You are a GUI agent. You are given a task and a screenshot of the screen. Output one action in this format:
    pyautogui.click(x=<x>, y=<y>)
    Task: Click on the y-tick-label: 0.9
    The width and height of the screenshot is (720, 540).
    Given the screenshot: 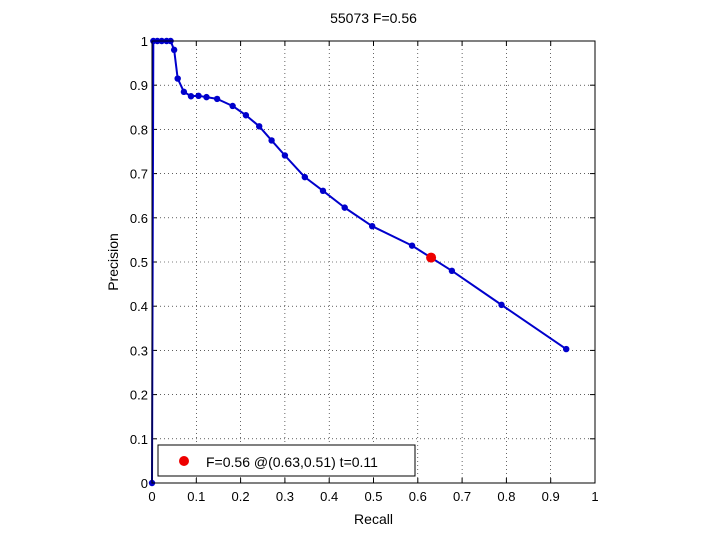 What is the action you would take?
    pyautogui.click(x=139, y=85)
    